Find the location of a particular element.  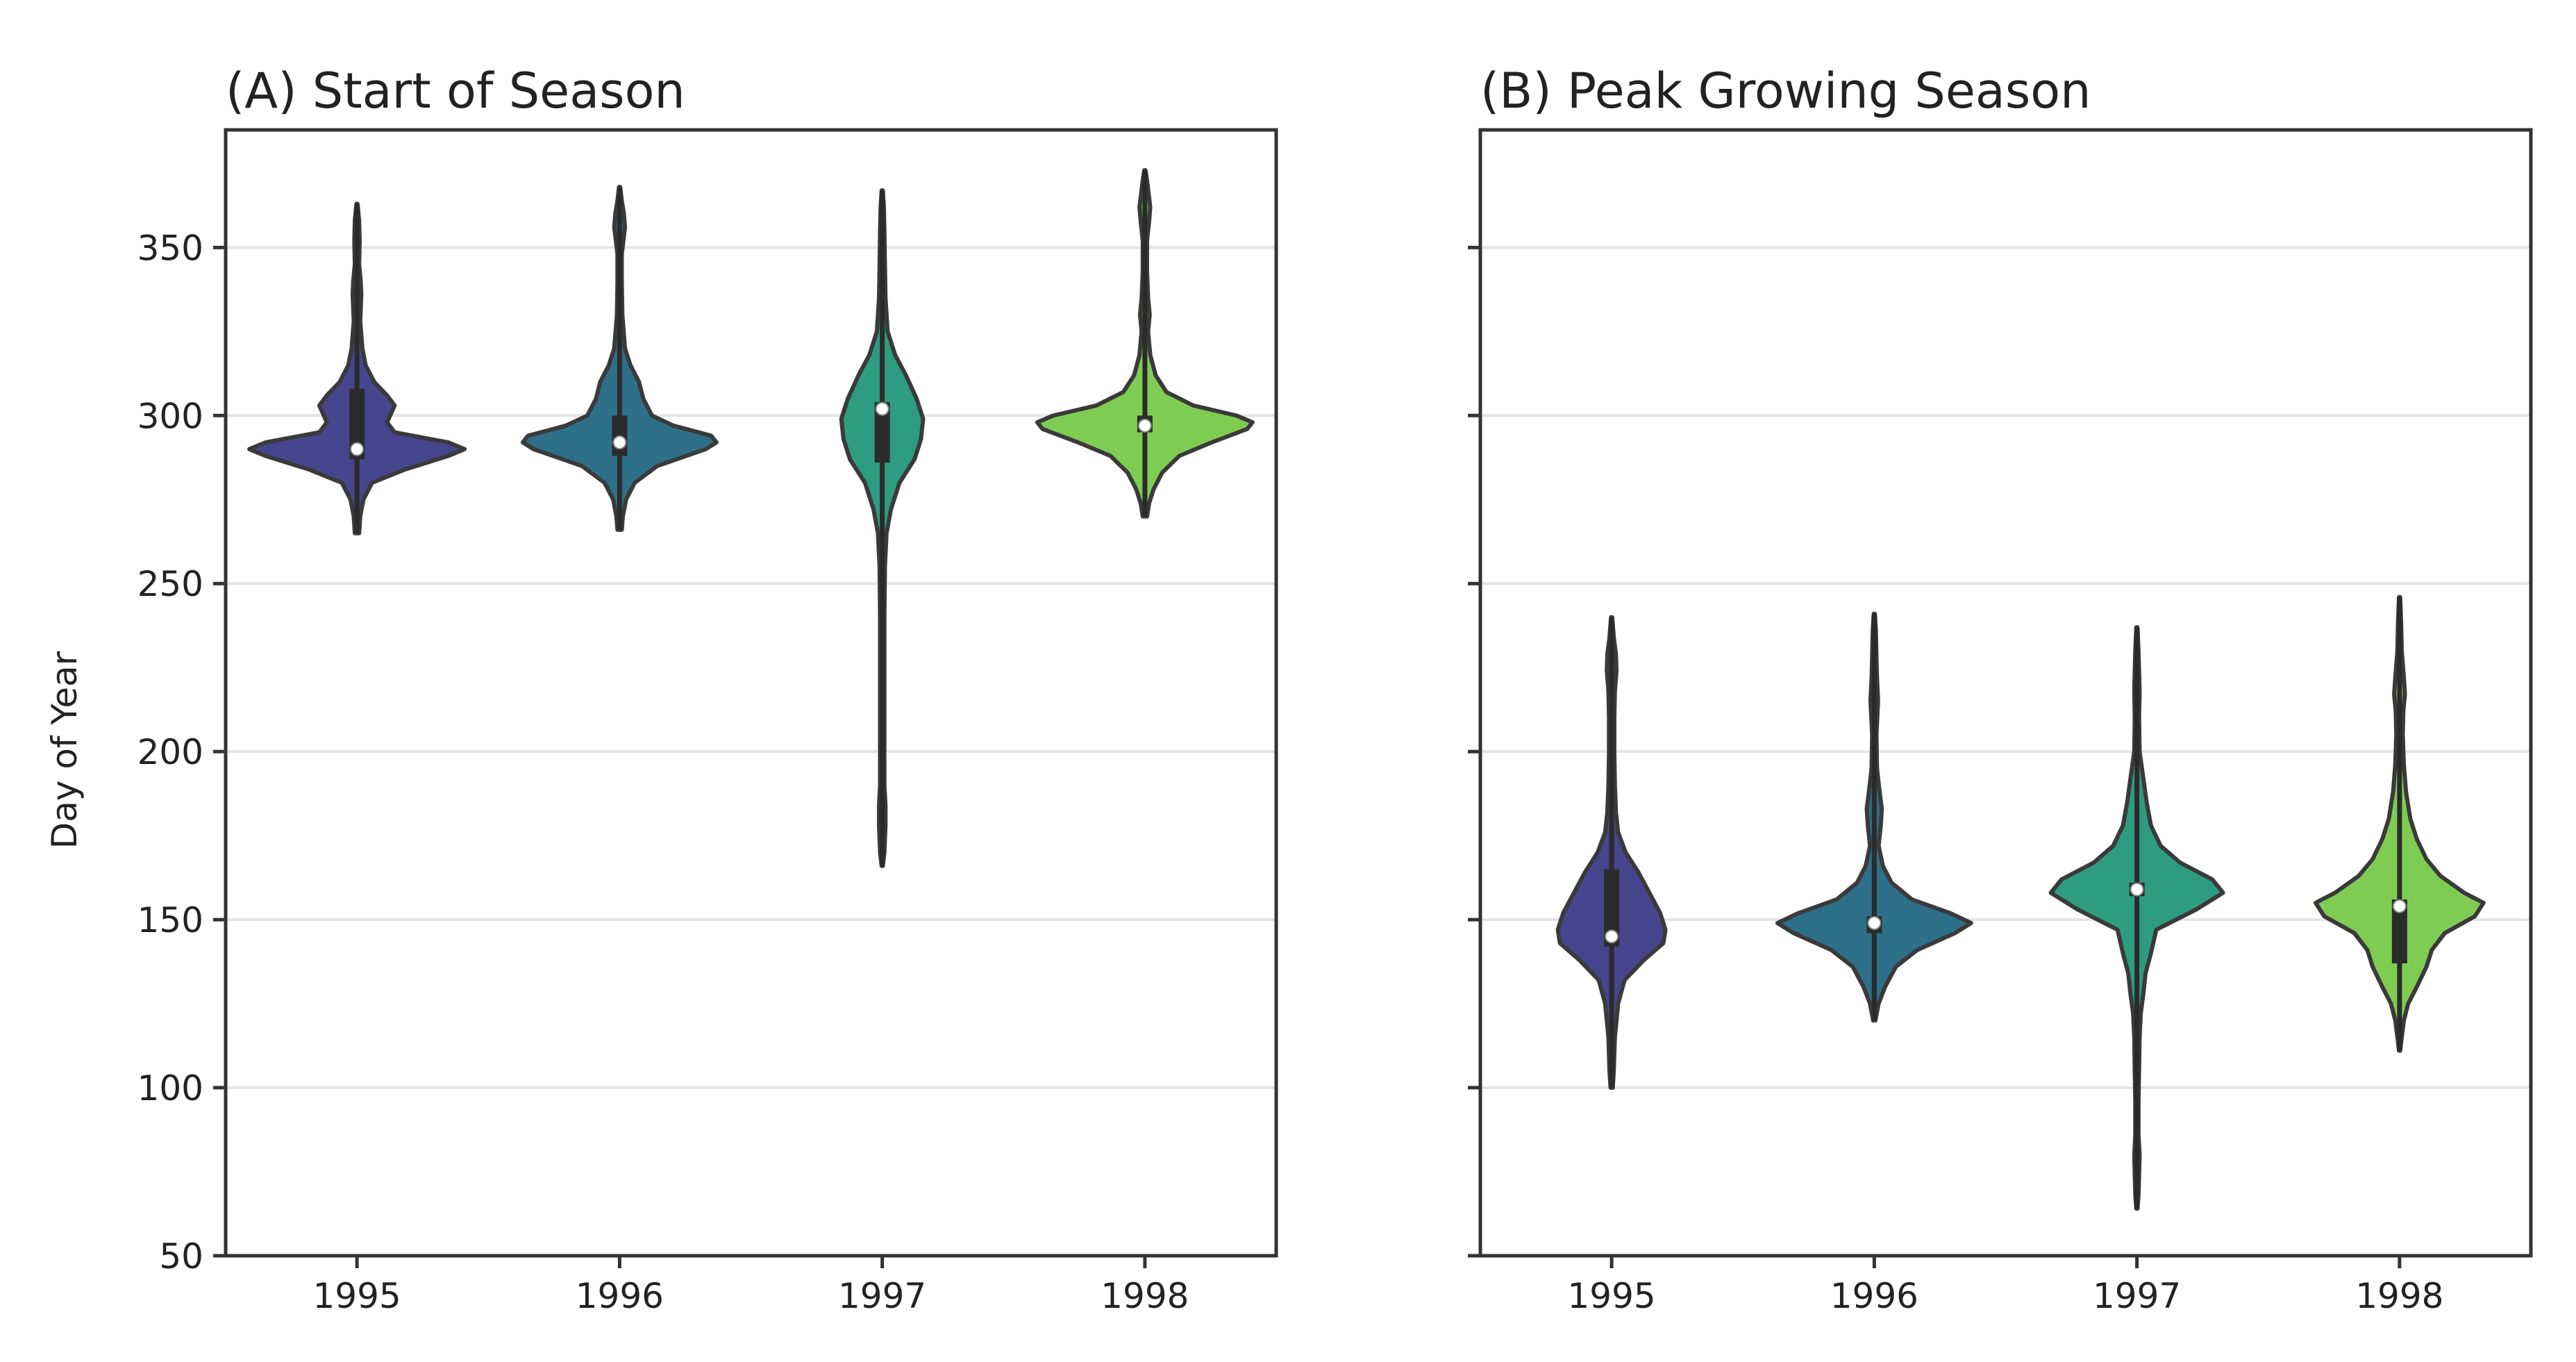

y-tick-label: 300 is located at coordinates (170, 416).